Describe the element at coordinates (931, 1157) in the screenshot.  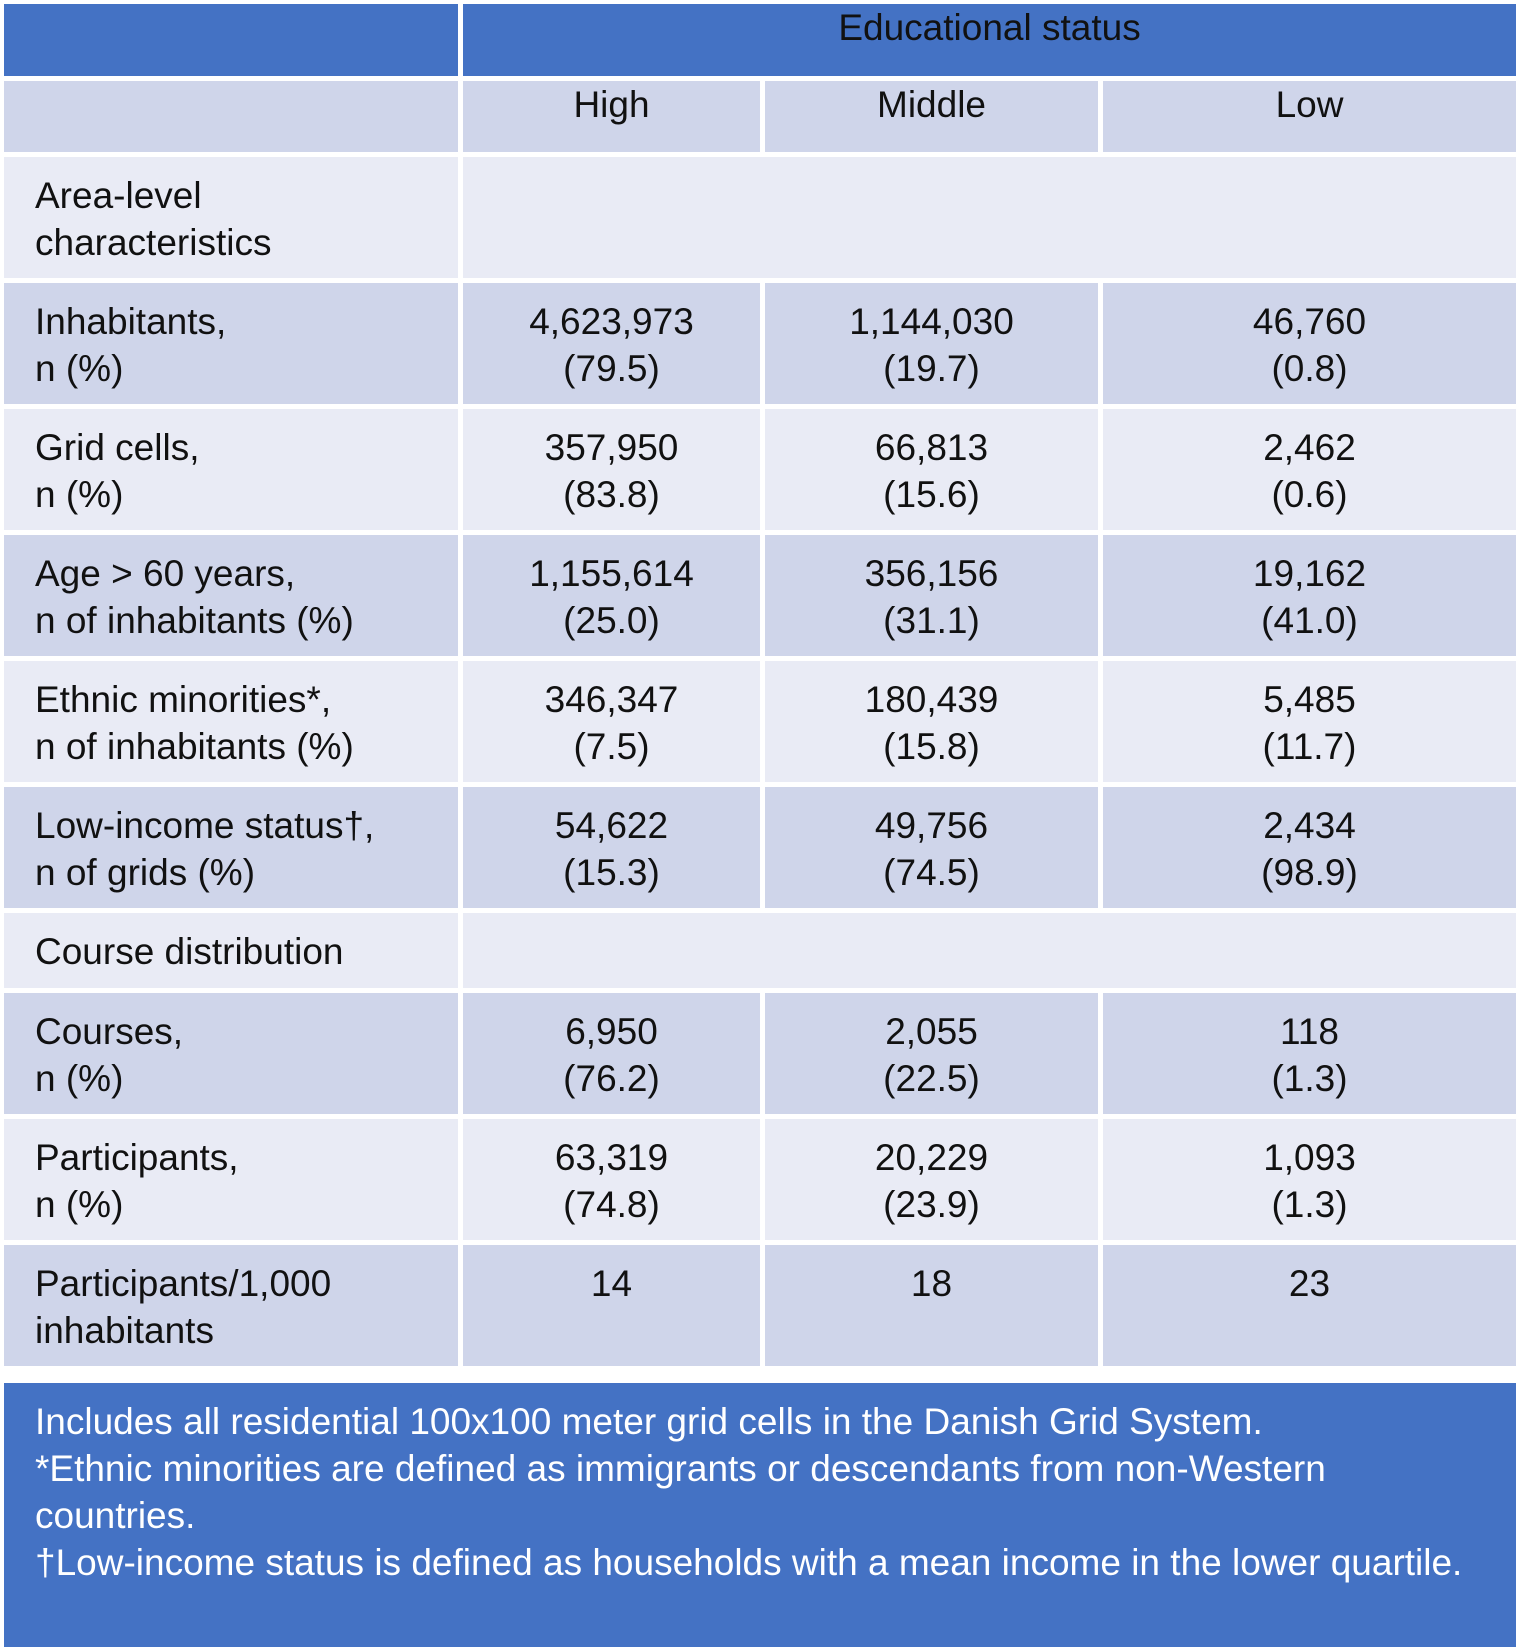
I see `cell-value: 20,229` at that location.